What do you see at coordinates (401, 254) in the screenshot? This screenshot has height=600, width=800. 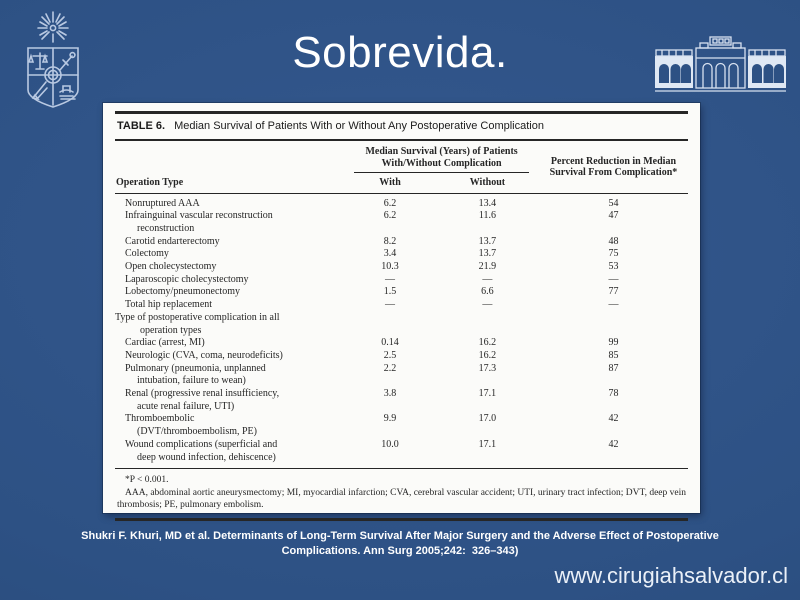 I see `table-row: Colectomy 3.4 13.7 75` at bounding box center [401, 254].